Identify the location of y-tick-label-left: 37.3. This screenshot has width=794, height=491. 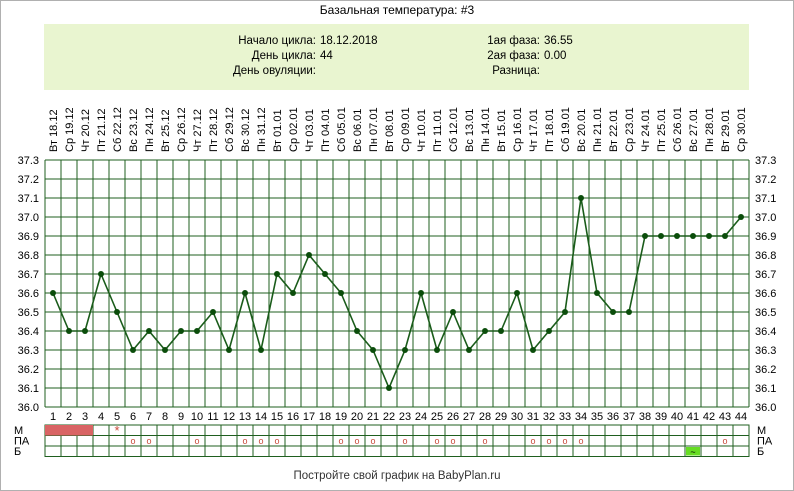
(28, 161).